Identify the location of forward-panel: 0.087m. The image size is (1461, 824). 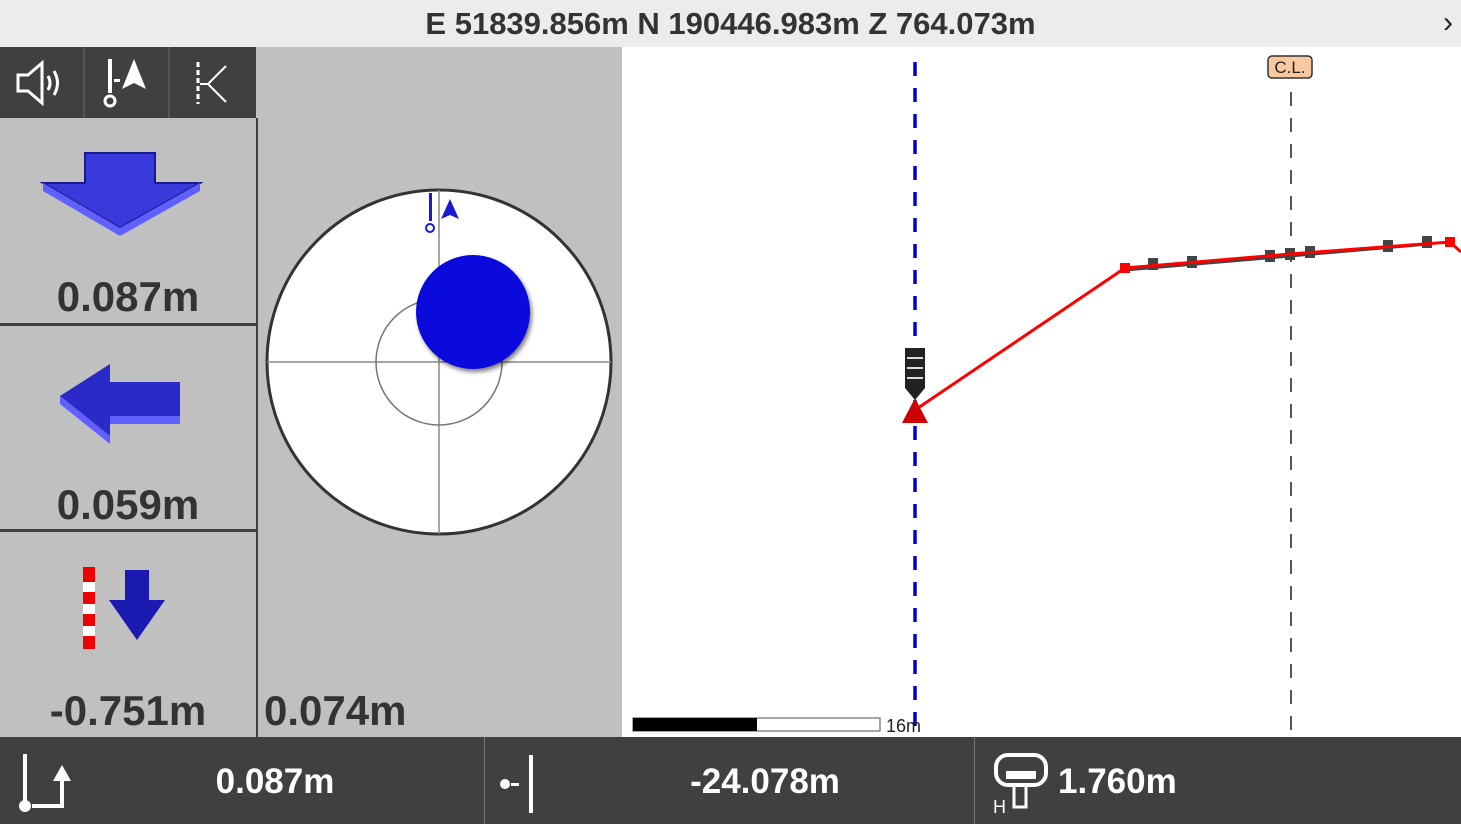
(128, 222).